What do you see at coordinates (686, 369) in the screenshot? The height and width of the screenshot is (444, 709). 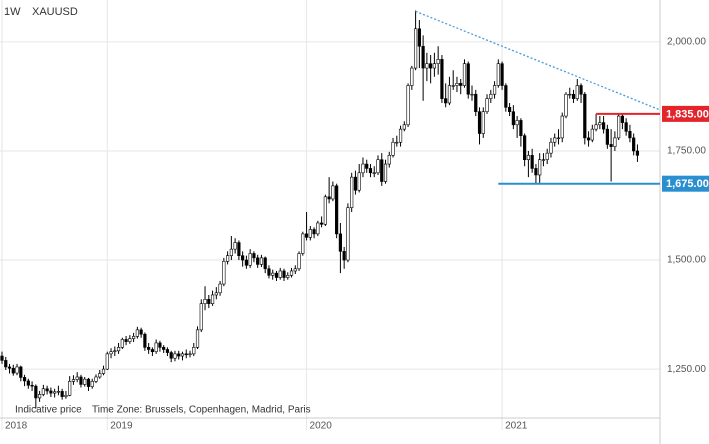 I see `y-tick-label: 1,250.00` at bounding box center [686, 369].